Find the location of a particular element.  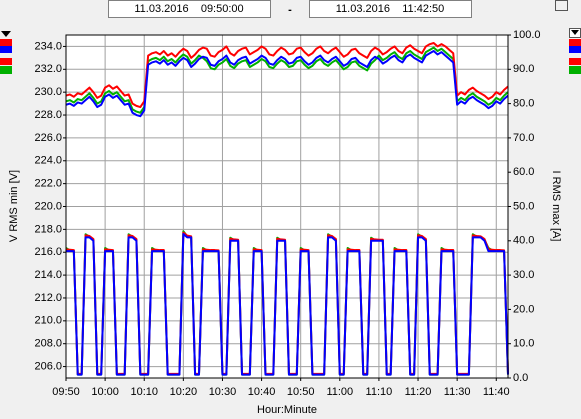

y-tick-label: 210.0 is located at coordinates (48, 321).